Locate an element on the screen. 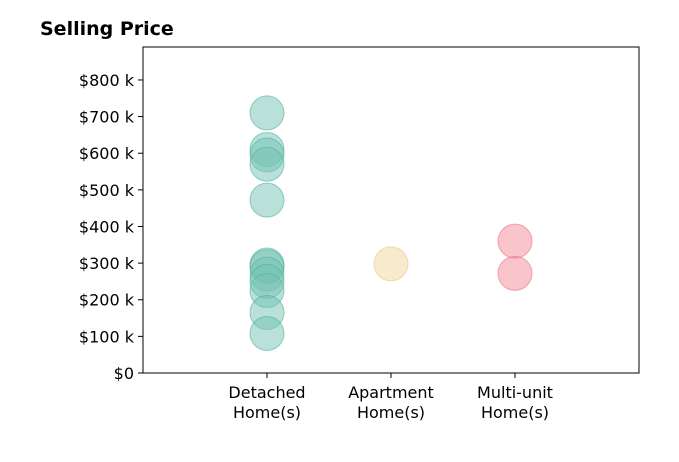  y-tick-label: $200 k is located at coordinates (107, 300).